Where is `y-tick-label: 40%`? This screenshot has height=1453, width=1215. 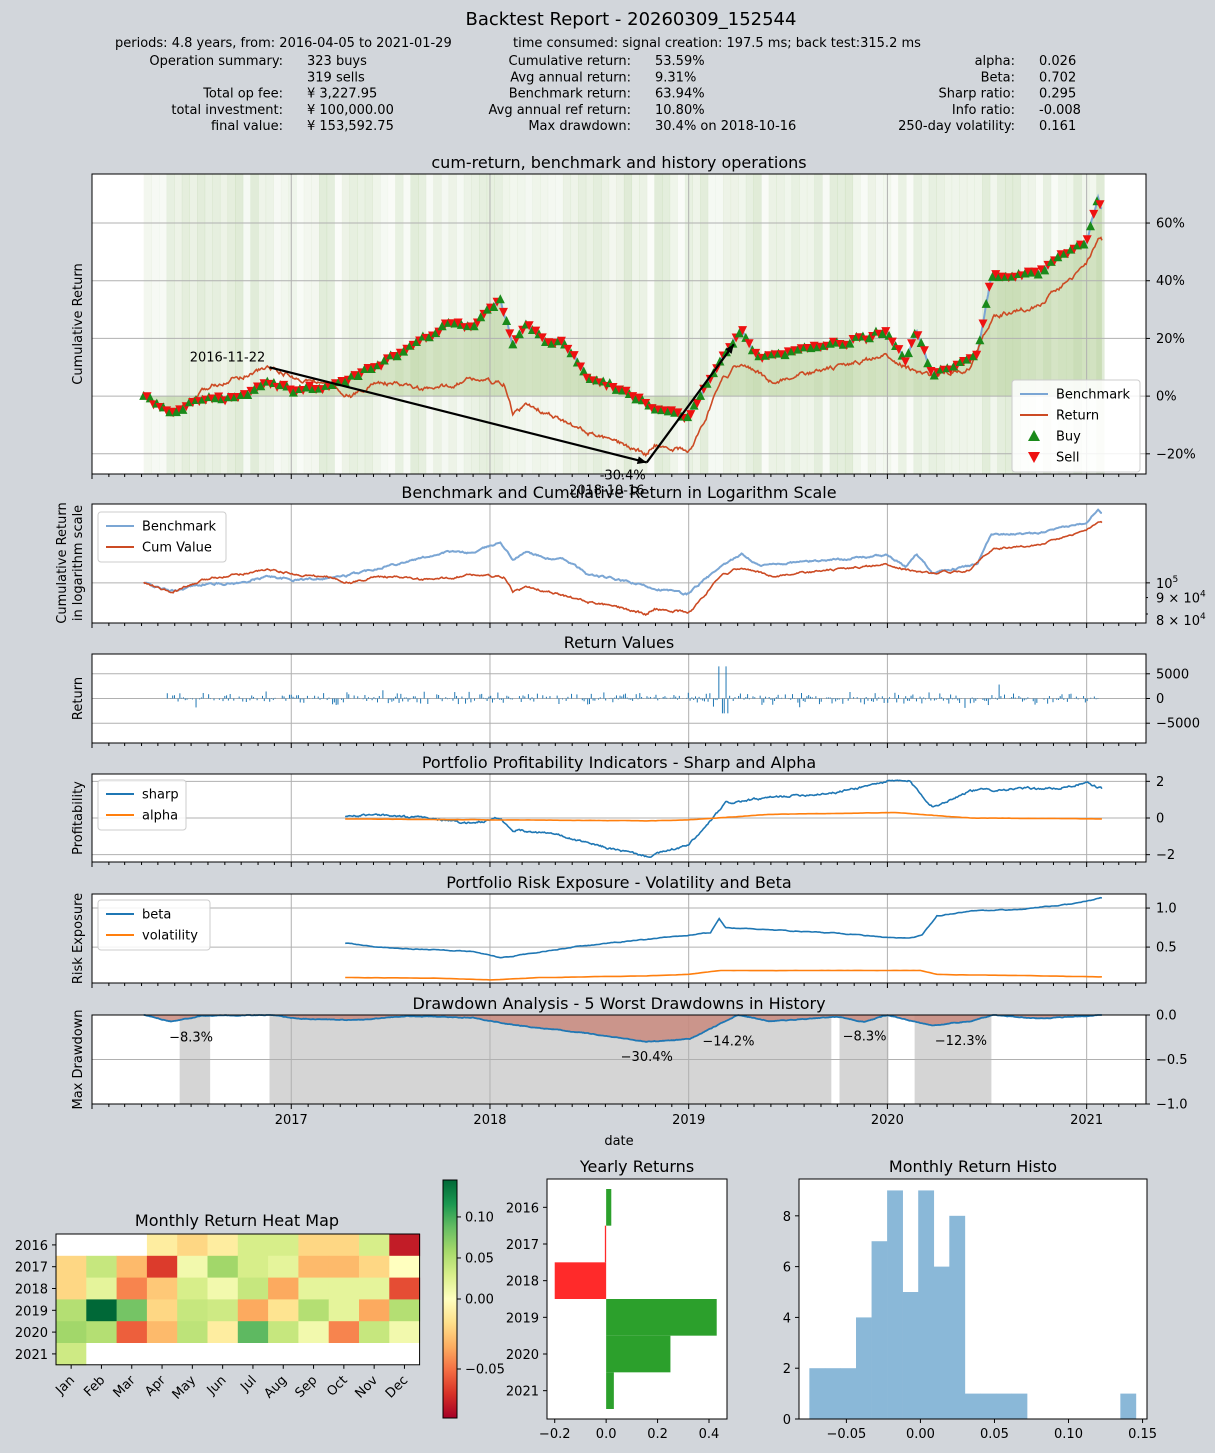 y-tick-label: 40% is located at coordinates (1170, 281).